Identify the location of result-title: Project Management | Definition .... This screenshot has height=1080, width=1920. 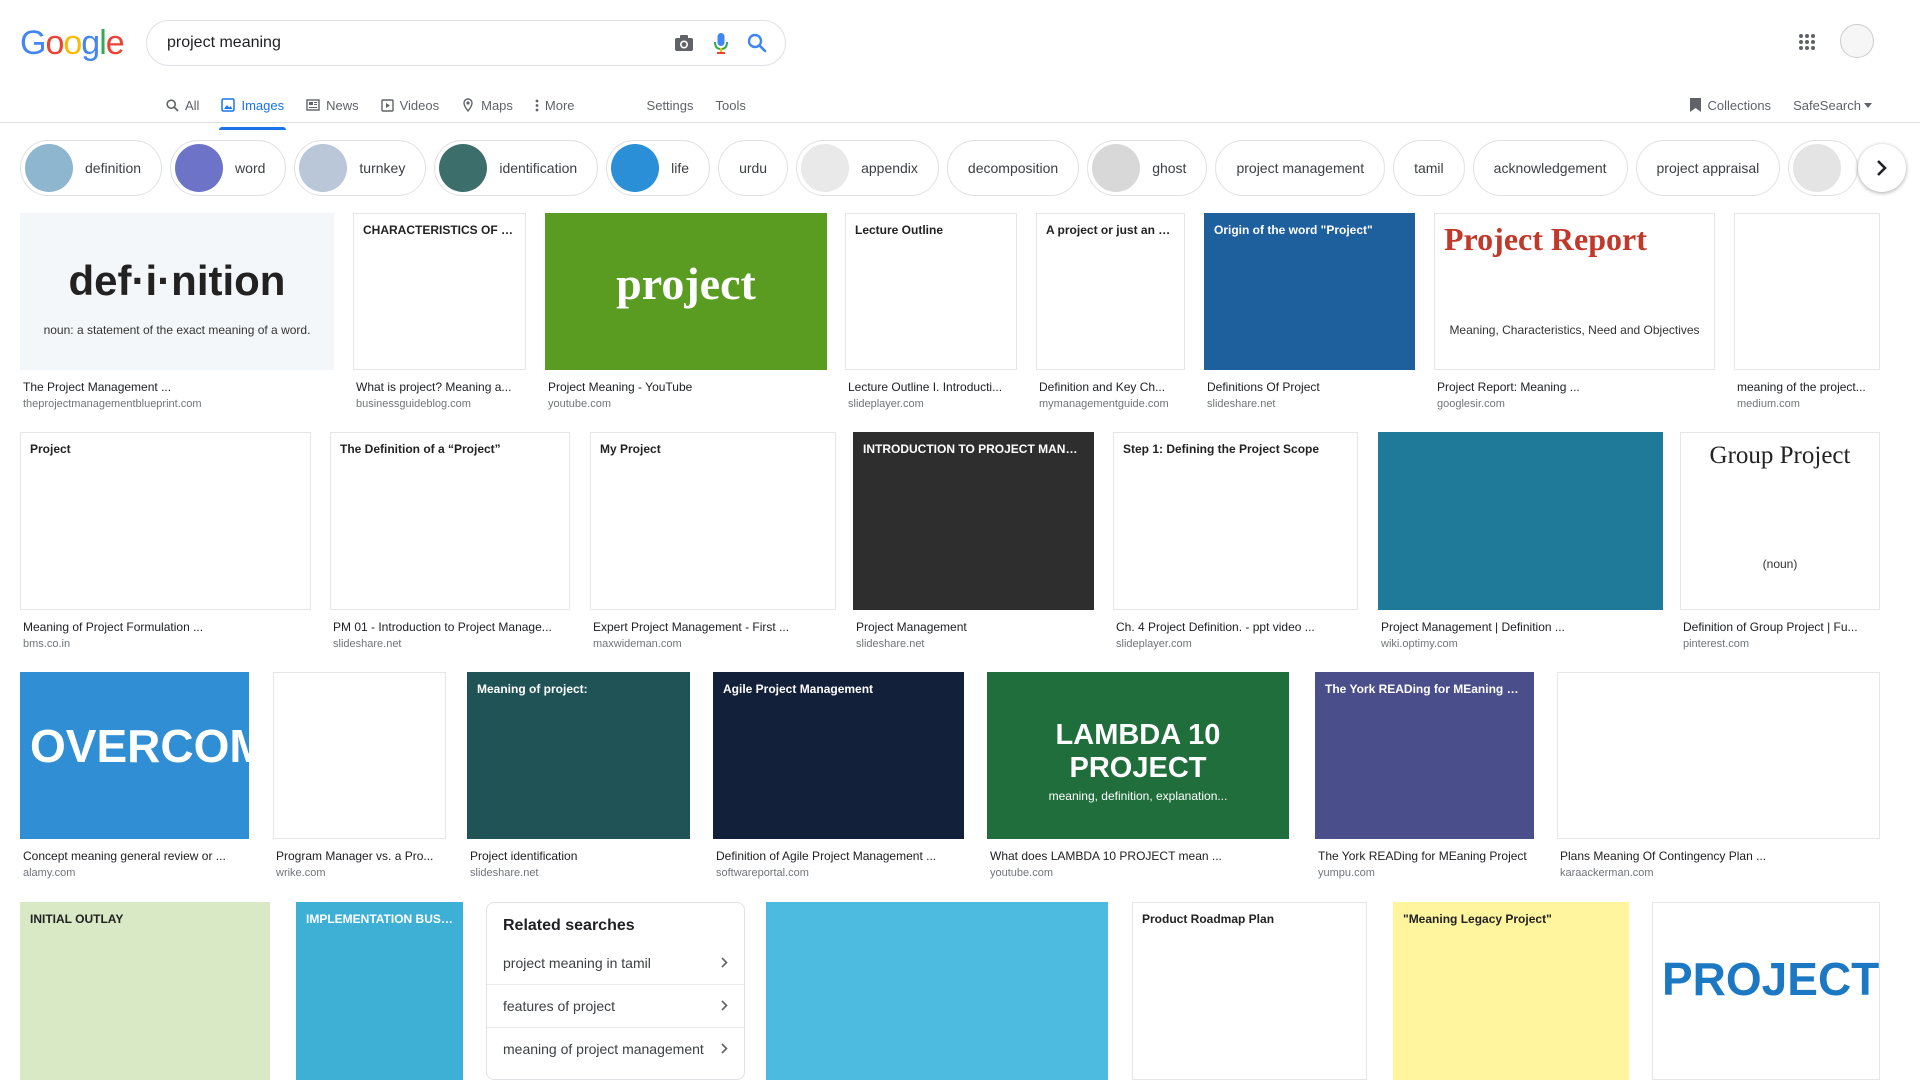
(1473, 627).